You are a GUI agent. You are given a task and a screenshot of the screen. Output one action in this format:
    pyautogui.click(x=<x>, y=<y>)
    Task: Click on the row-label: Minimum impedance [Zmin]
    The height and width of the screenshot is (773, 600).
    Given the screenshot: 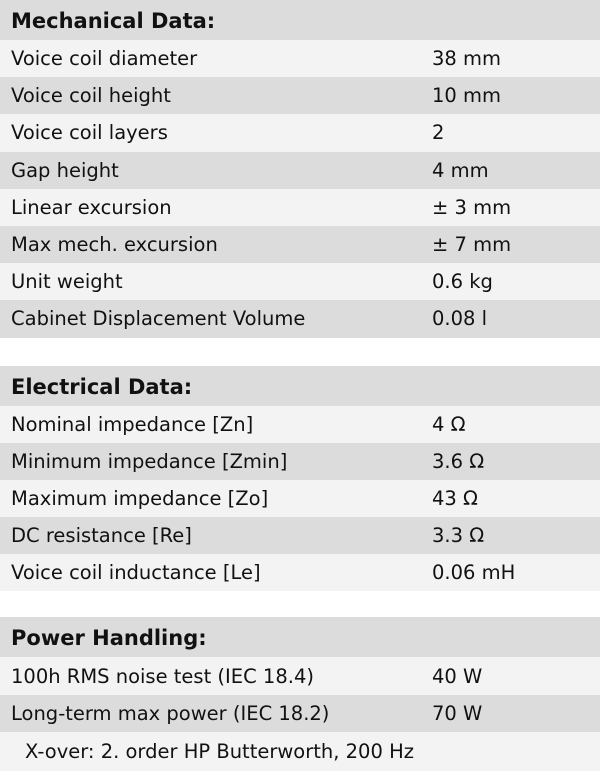 What is the action you would take?
    pyautogui.click(x=149, y=461)
    